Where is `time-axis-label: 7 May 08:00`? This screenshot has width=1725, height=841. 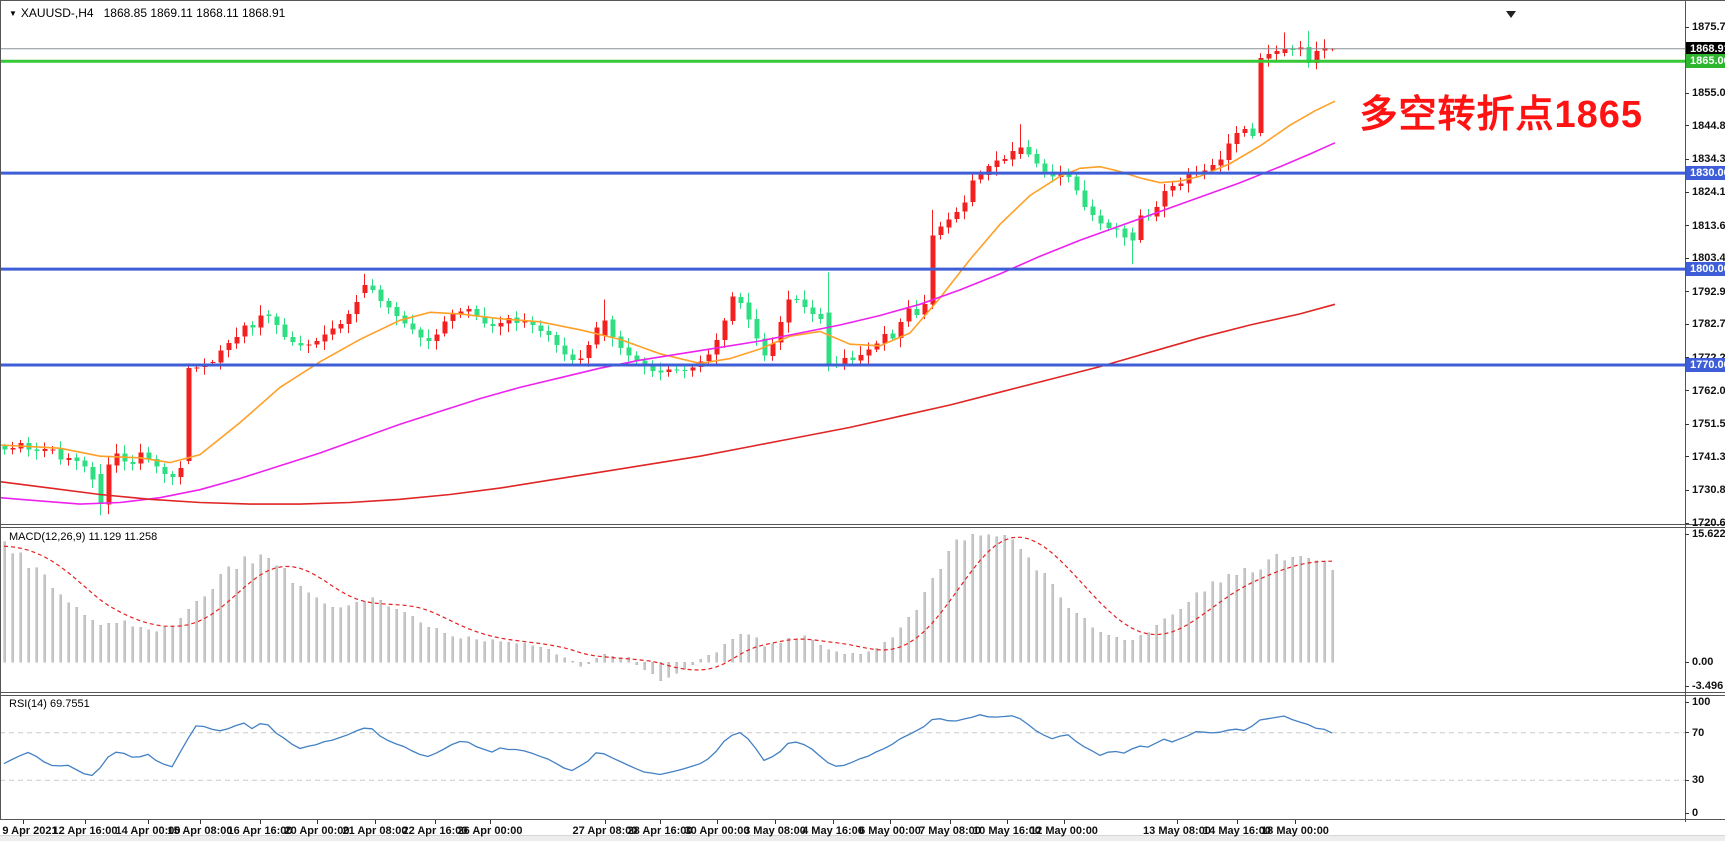
time-axis-label: 7 May 08:00 is located at coordinates (950, 831).